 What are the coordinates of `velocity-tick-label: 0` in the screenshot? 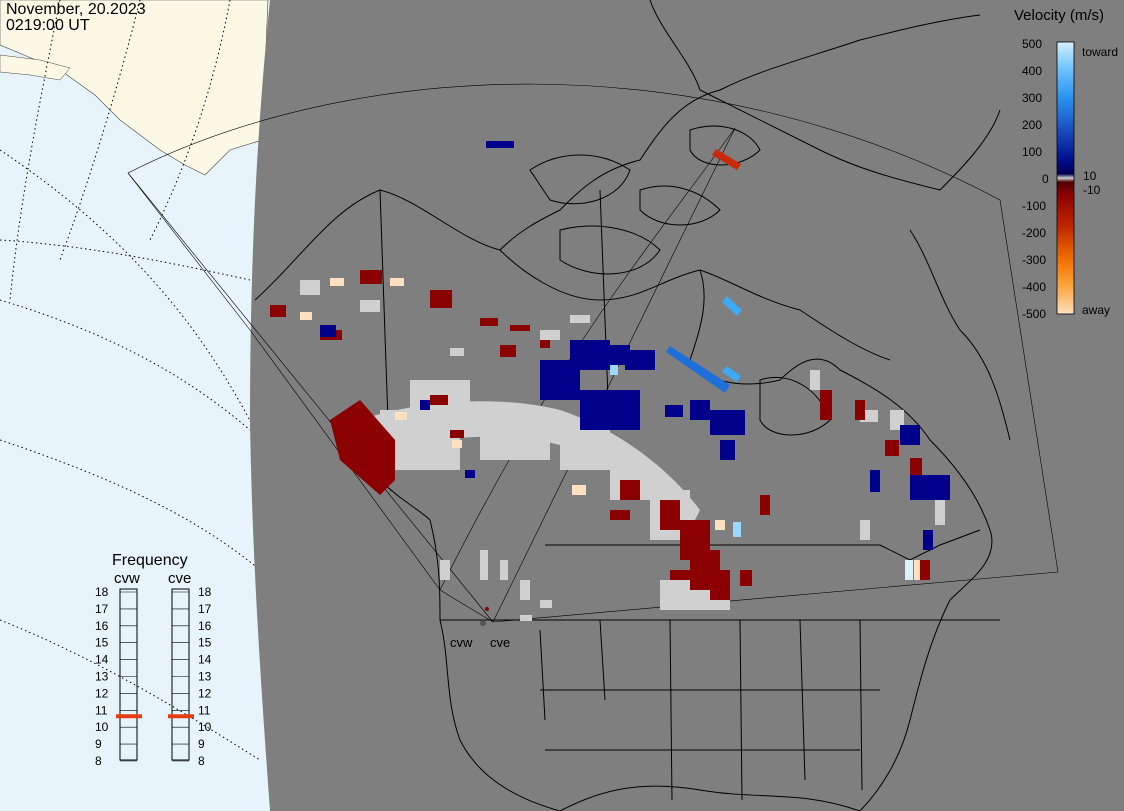 It's located at (1045, 179).